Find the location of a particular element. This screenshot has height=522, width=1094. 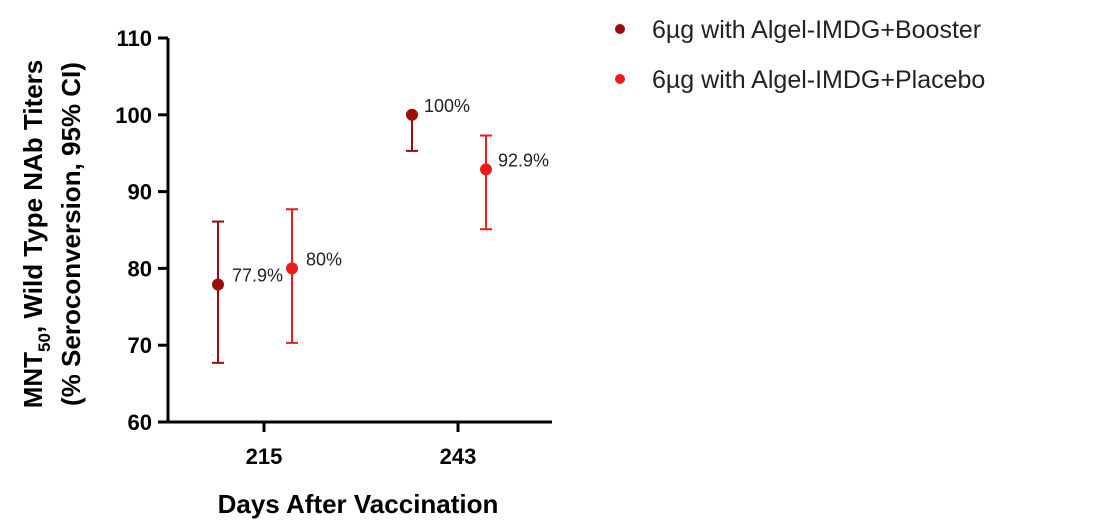

y-ticks: 60 70 80 90 100 110 is located at coordinates (141, 230).